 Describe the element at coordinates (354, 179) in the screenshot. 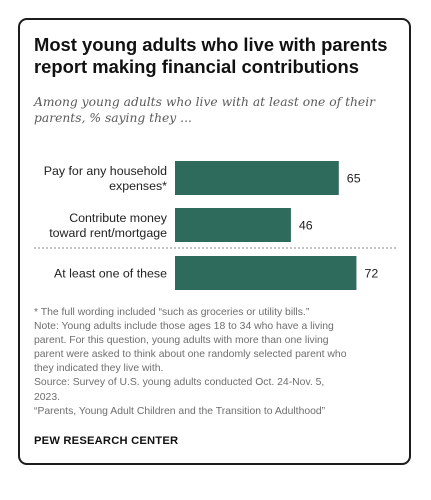

I see `value-label-0: 65` at that location.